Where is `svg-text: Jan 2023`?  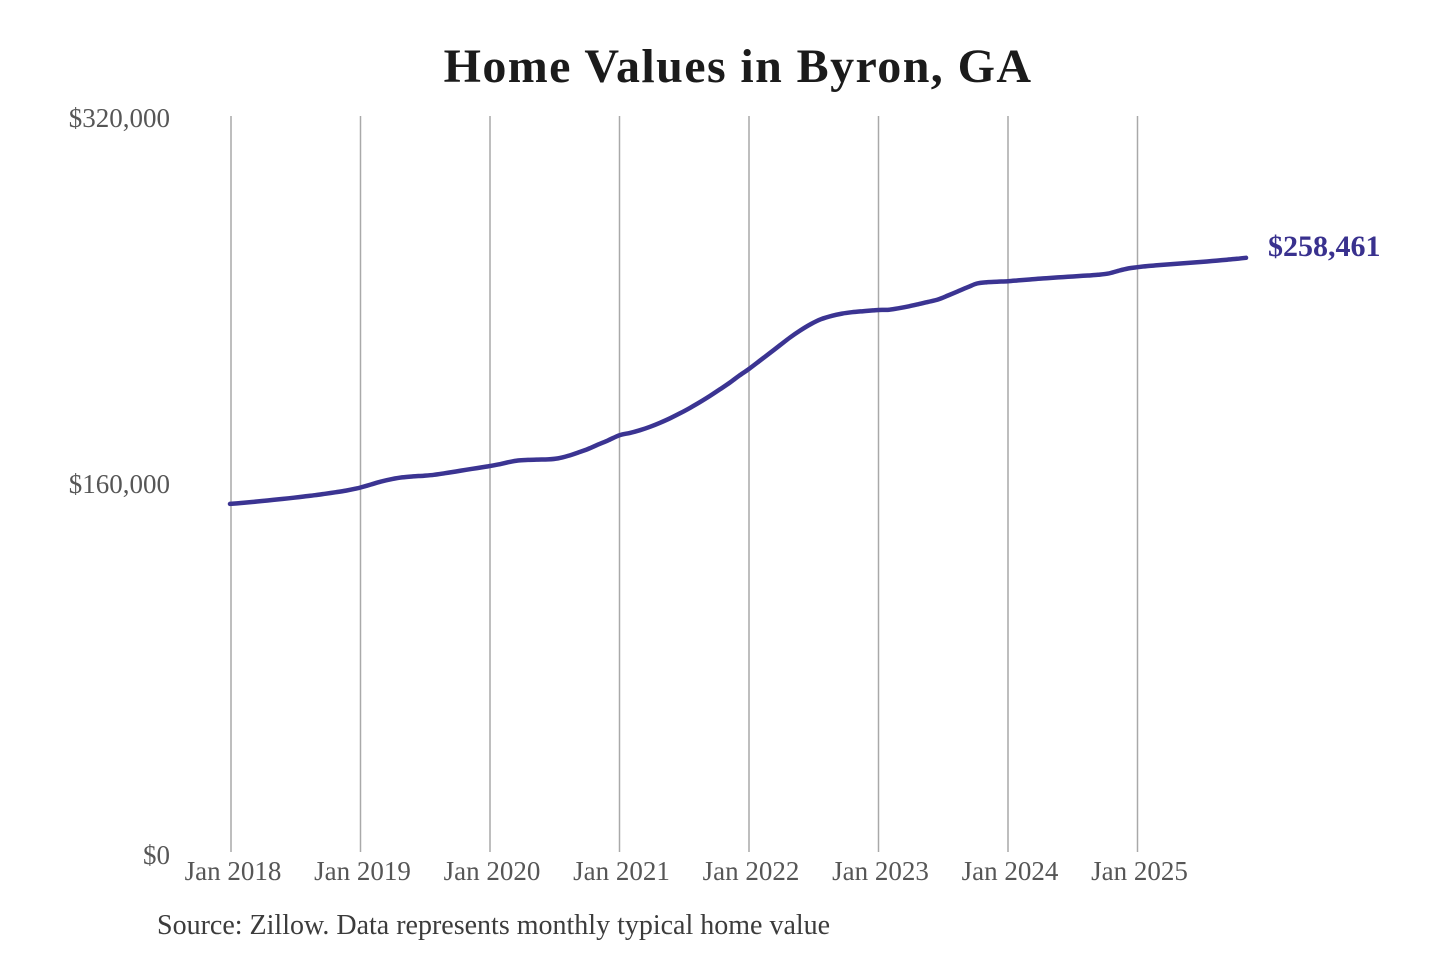 svg-text: Jan 2023 is located at coordinates (880, 871).